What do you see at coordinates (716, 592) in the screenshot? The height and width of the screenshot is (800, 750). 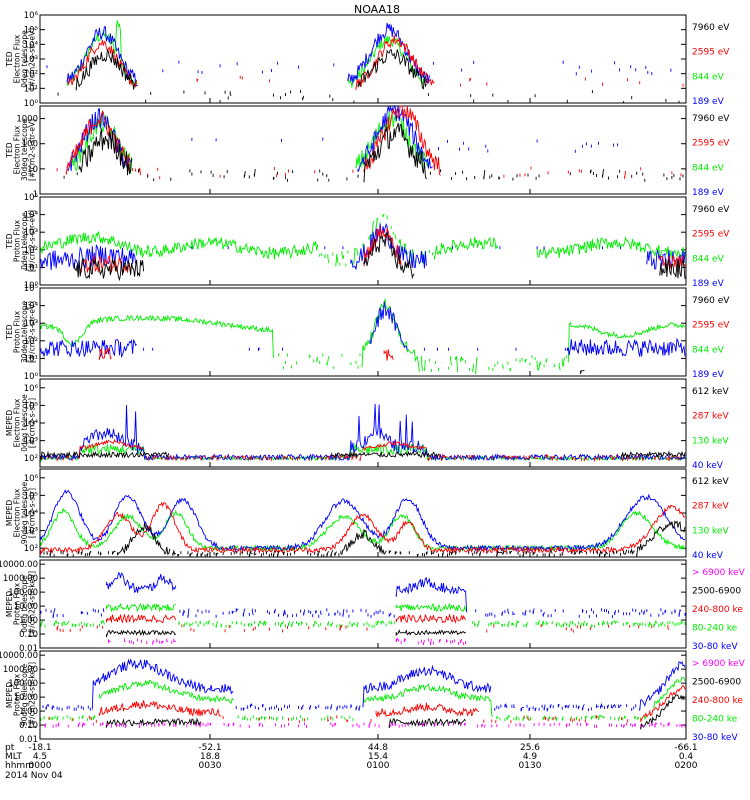 I see `legend-entry: 2500-6900` at bounding box center [716, 592].